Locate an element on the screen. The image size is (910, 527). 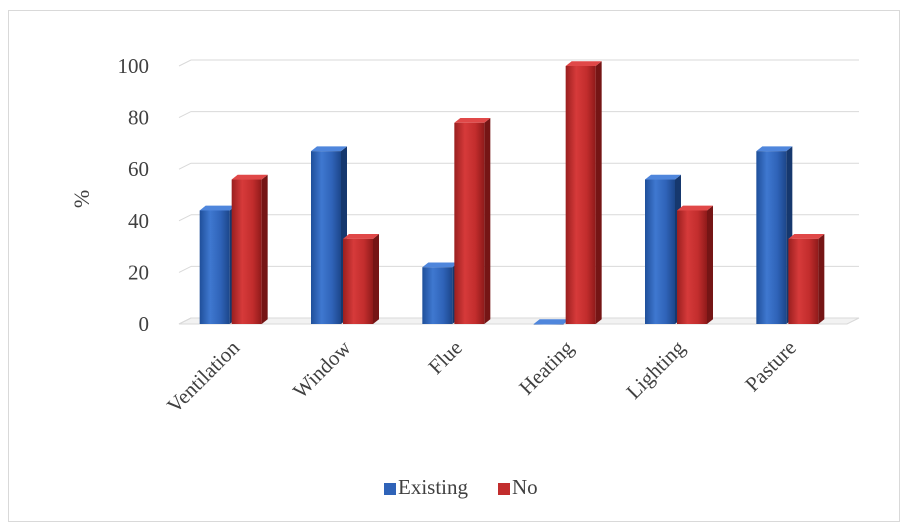
y-tick-label: 20 is located at coordinates (138, 272).